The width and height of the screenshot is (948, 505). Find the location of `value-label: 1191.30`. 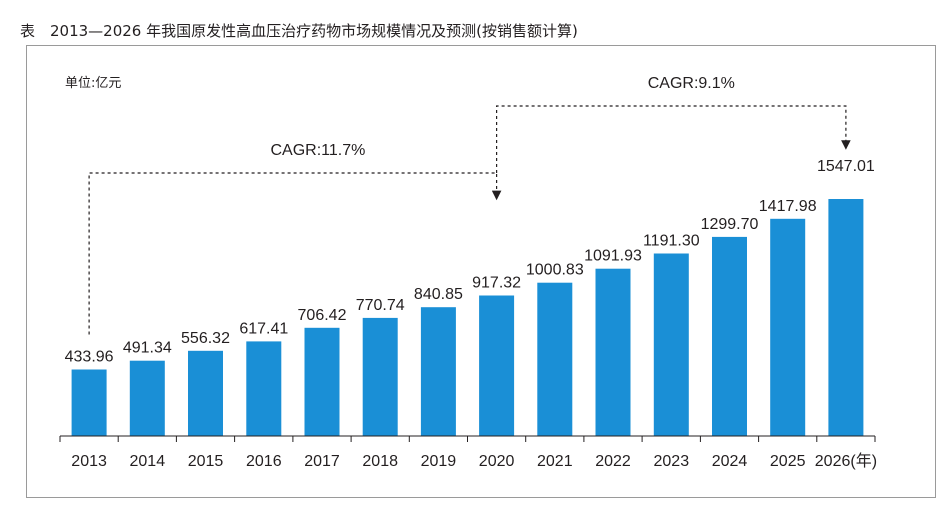

value-label: 1191.30 is located at coordinates (671, 241).